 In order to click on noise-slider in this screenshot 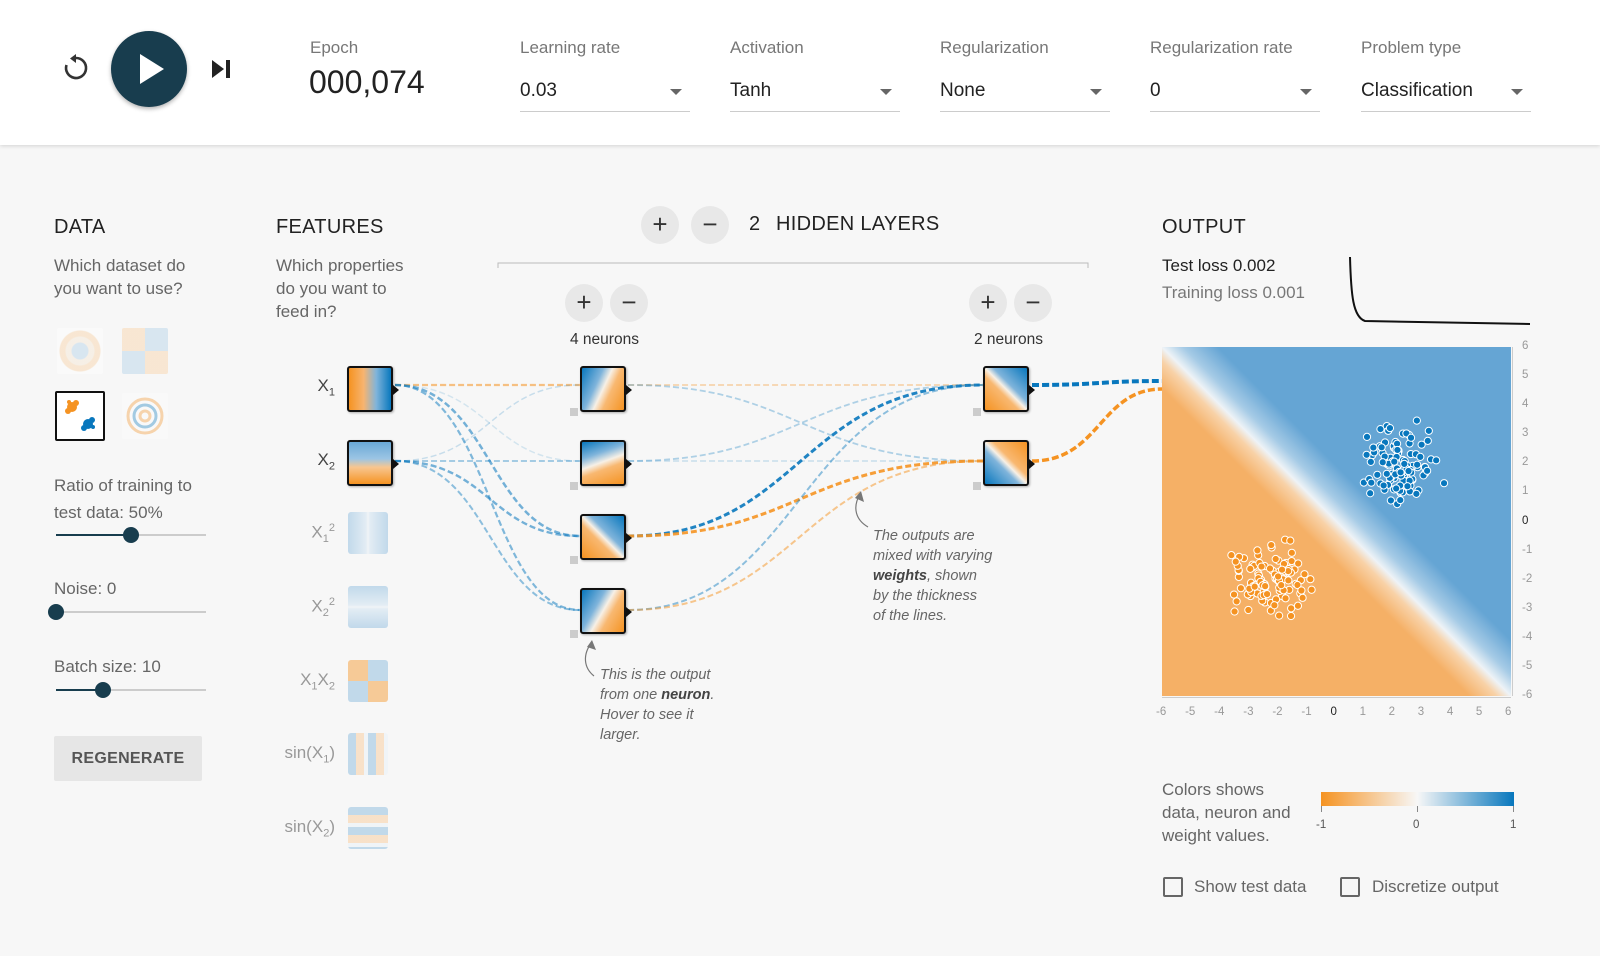, I will do `click(127, 612)`.